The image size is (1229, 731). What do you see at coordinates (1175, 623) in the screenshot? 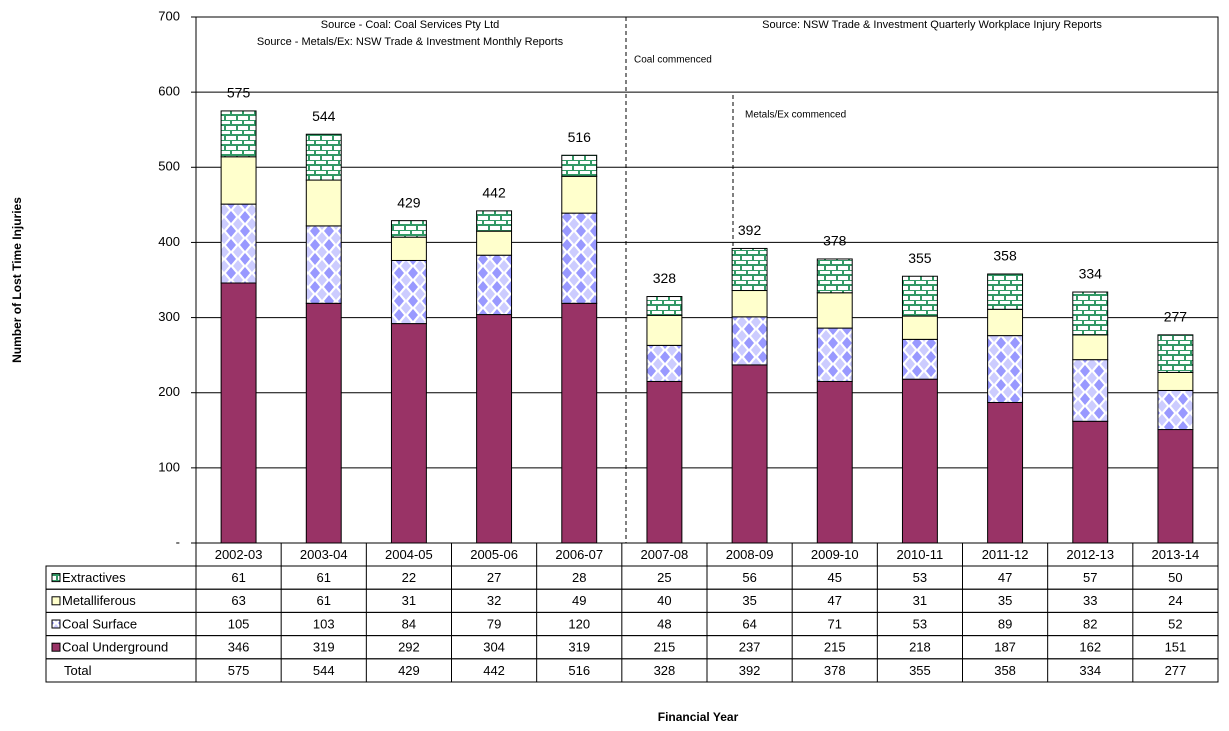
I see `table-cell: 52` at bounding box center [1175, 623].